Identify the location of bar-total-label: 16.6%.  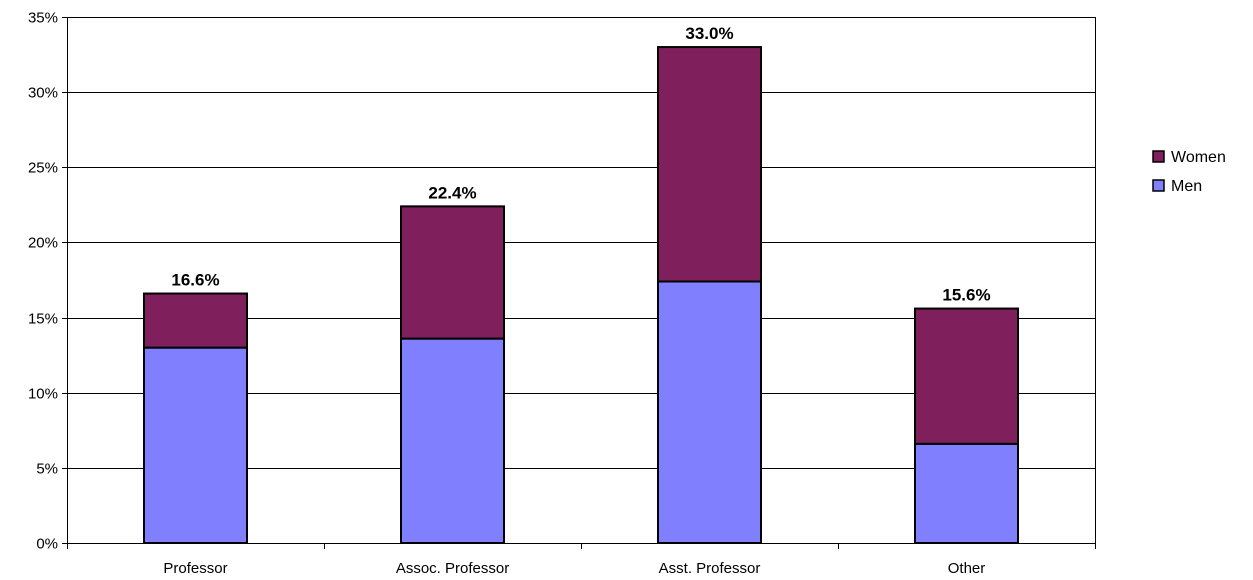
(195, 280).